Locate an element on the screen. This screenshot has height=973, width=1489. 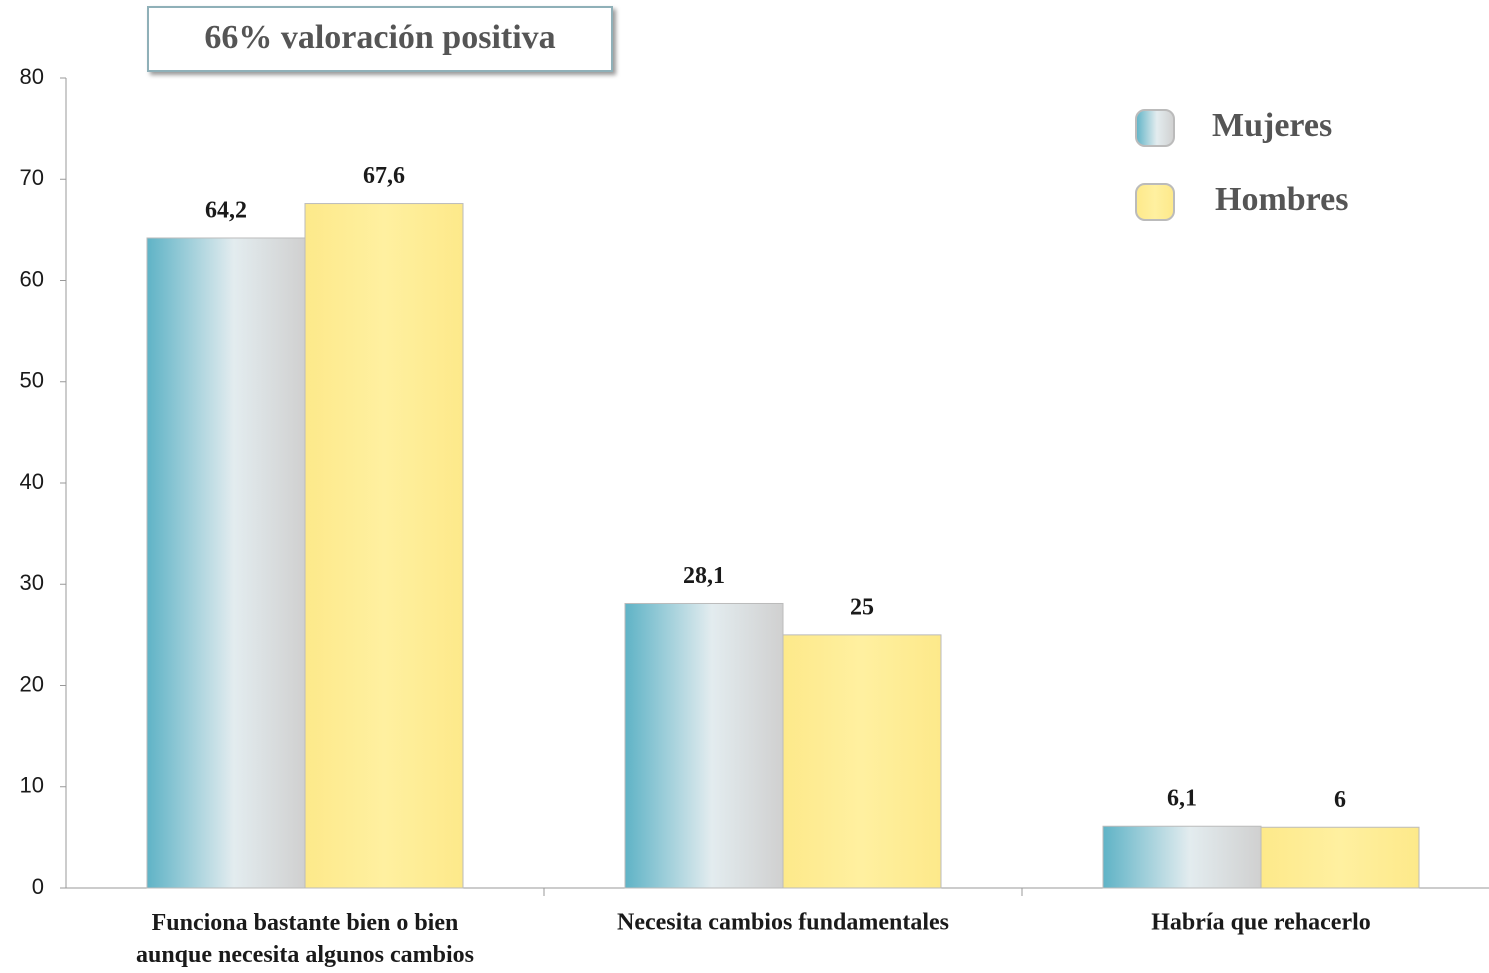
y-tick-label: 0 is located at coordinates (38, 886).